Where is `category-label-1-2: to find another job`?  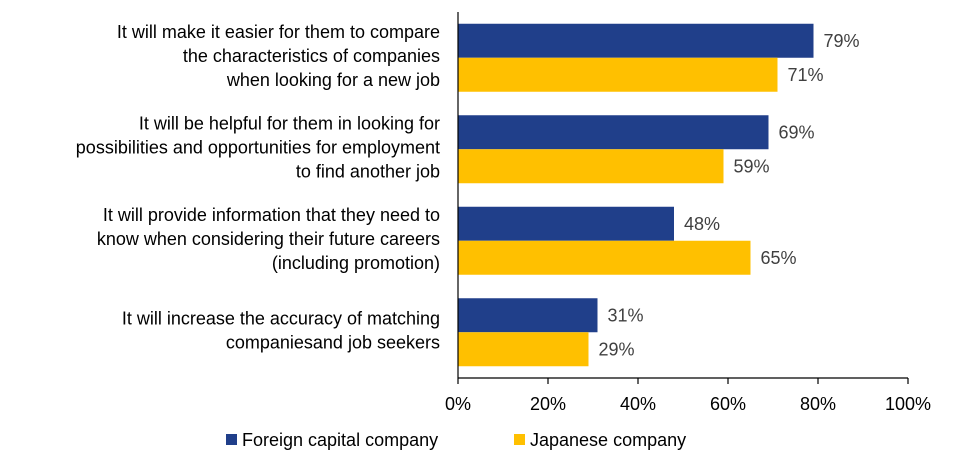
category-label-1-2: to find another job is located at coordinates (368, 171).